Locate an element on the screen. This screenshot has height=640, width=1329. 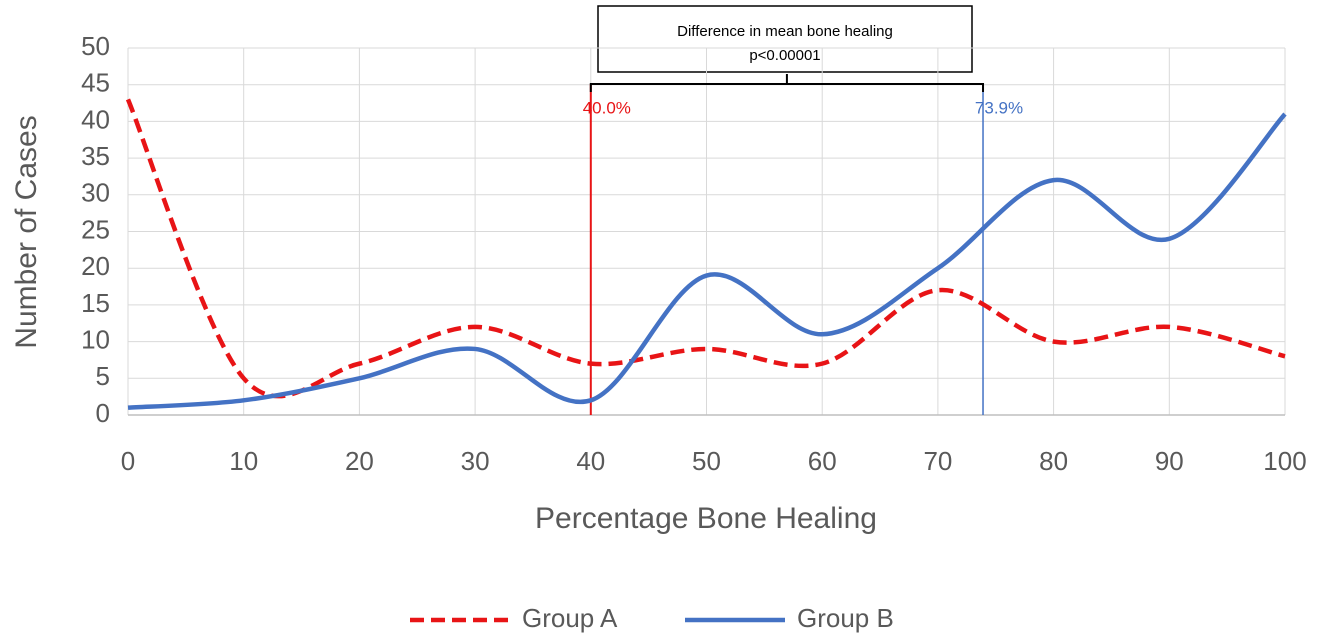
x-tick-label: 20 is located at coordinates (359, 461).